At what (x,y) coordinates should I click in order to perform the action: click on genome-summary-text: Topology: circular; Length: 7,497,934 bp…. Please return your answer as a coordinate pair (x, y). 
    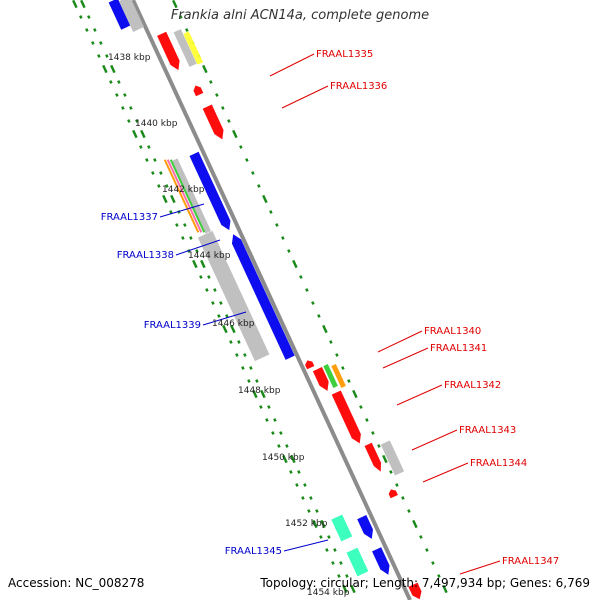
    Looking at the image, I should click on (425, 583).